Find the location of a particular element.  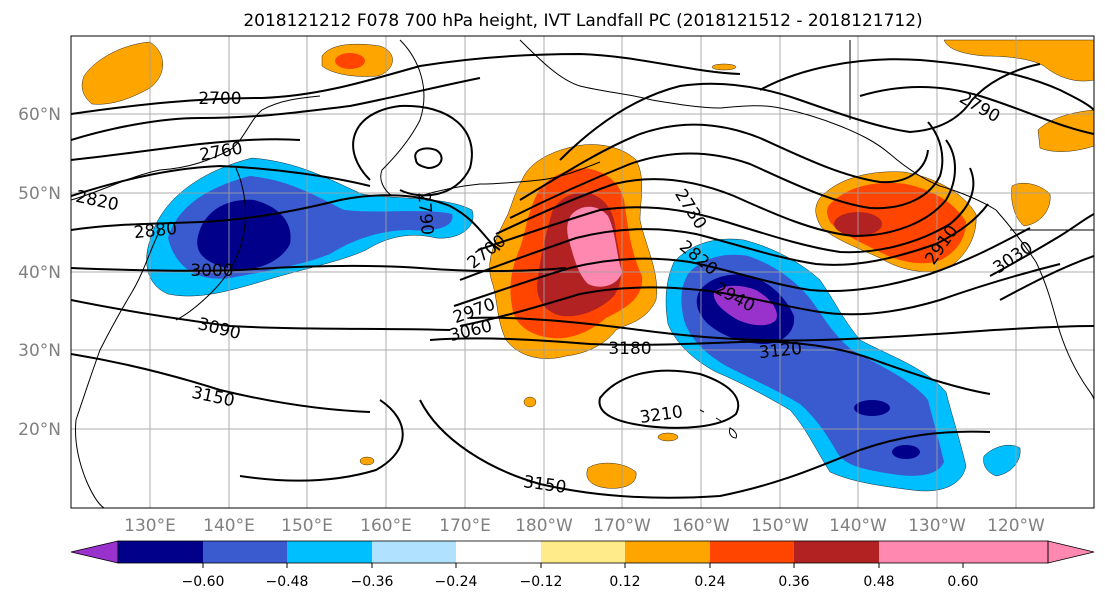

colorbar-tick-label: −0.24 is located at coordinates (456, 582).